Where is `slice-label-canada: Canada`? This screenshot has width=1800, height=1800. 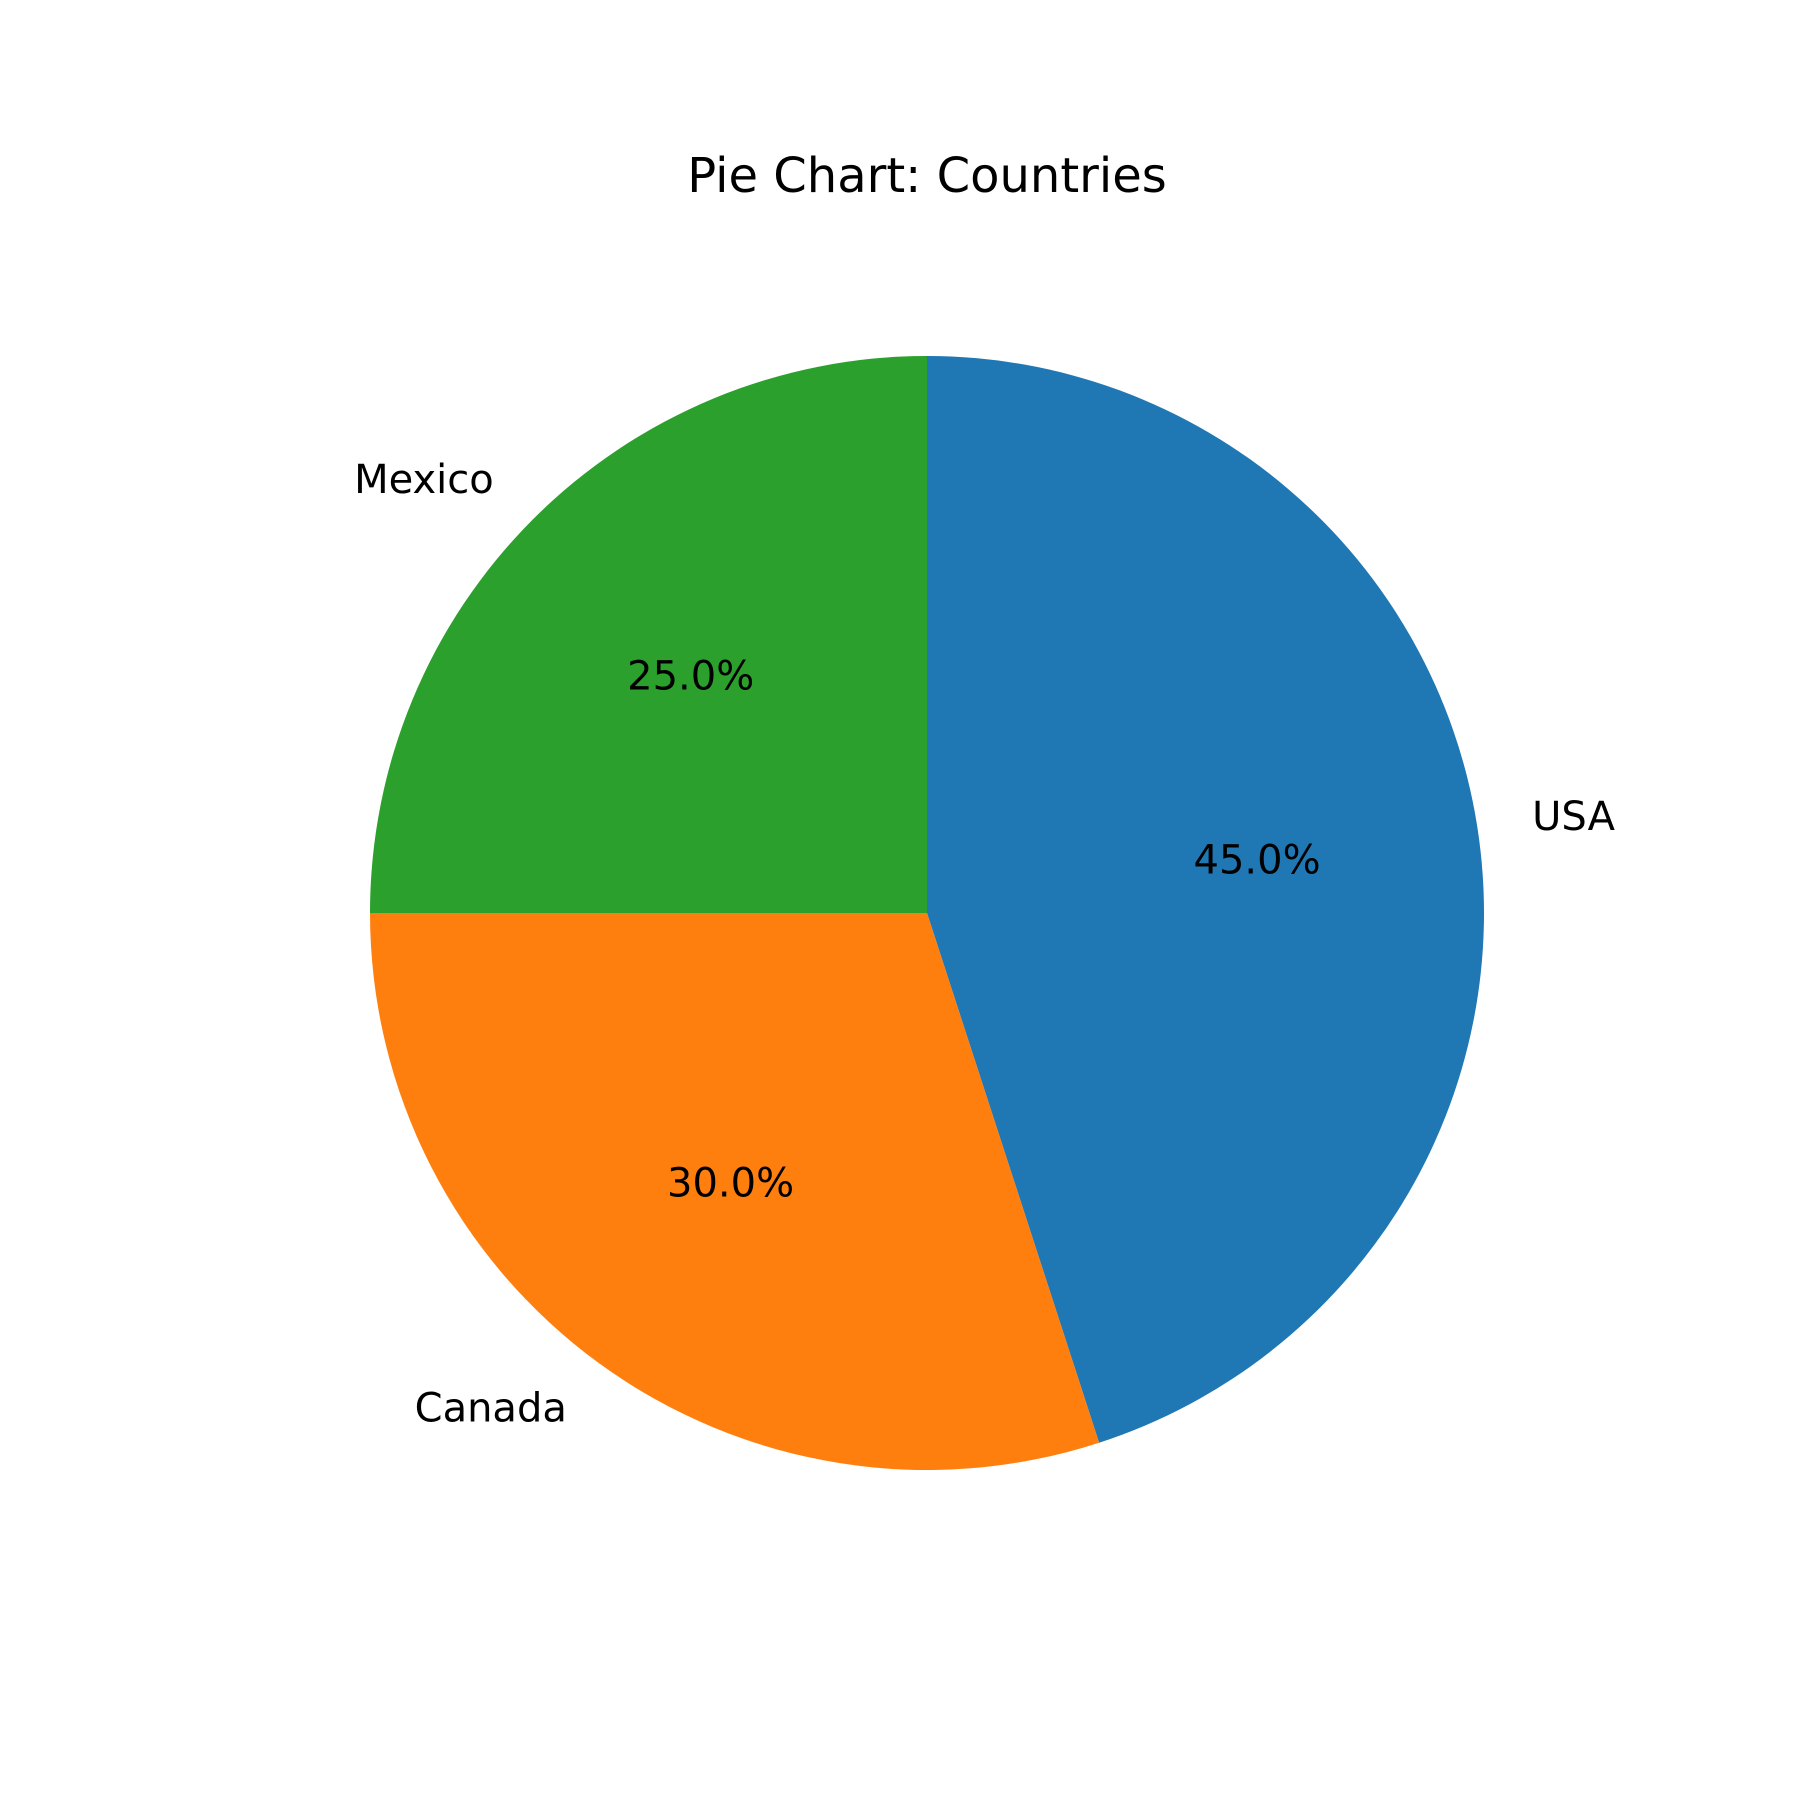
slice-label-canada: Canada is located at coordinates (491, 1409).